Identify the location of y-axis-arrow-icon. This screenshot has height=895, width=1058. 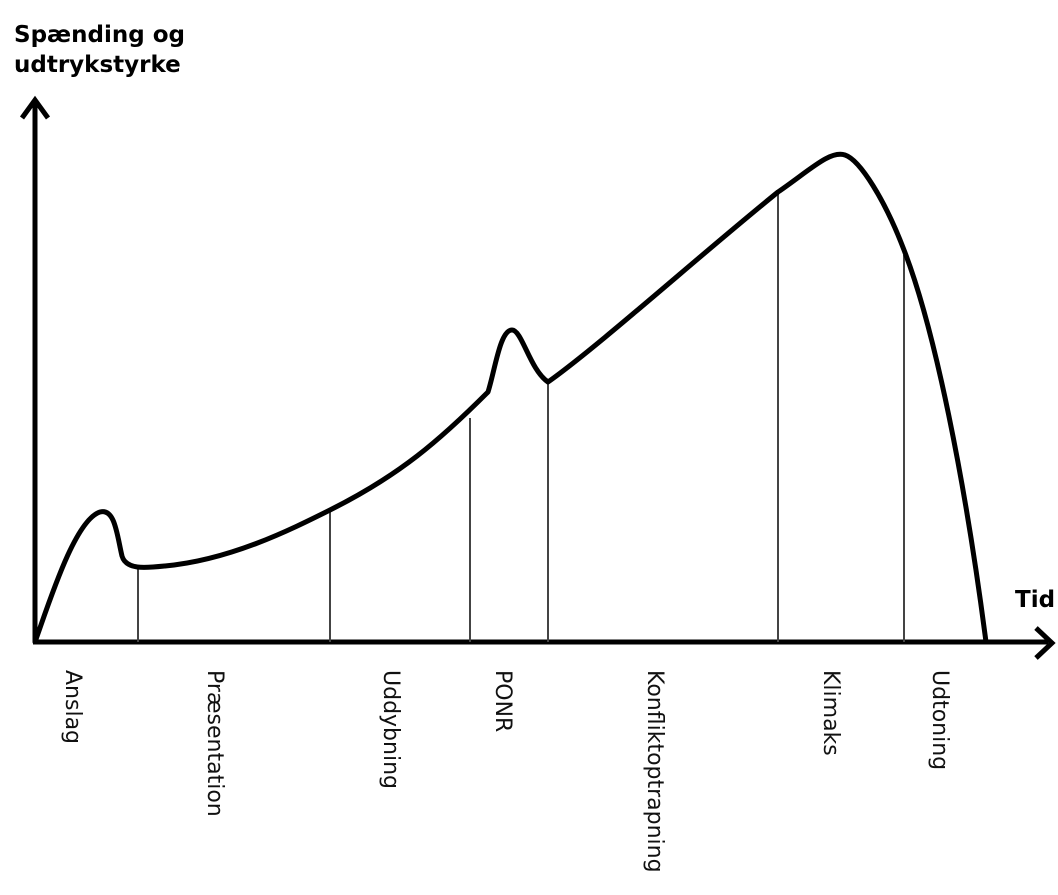
(35, 107).